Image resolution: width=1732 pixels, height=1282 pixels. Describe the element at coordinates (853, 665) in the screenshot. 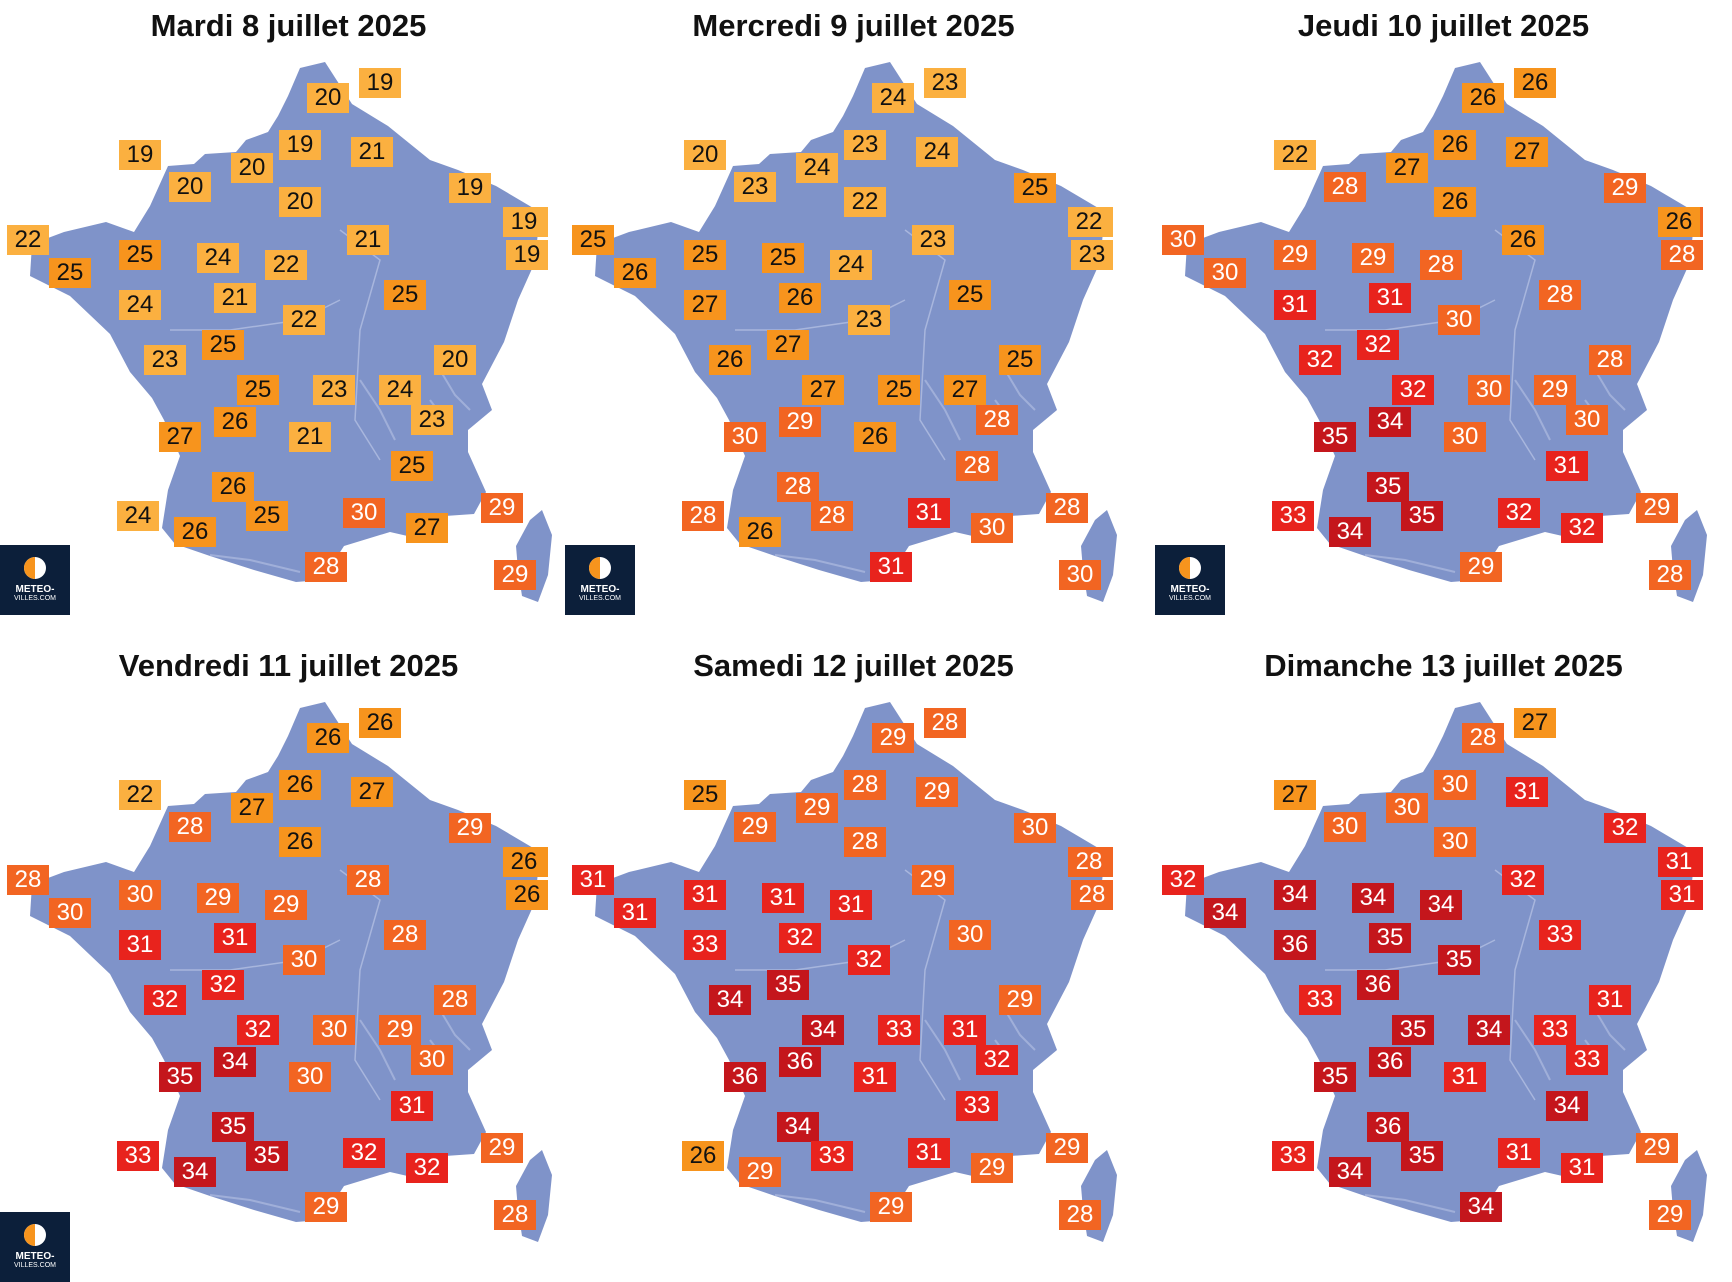

I see `map-title: Samedi 12 juillet 2025` at that location.